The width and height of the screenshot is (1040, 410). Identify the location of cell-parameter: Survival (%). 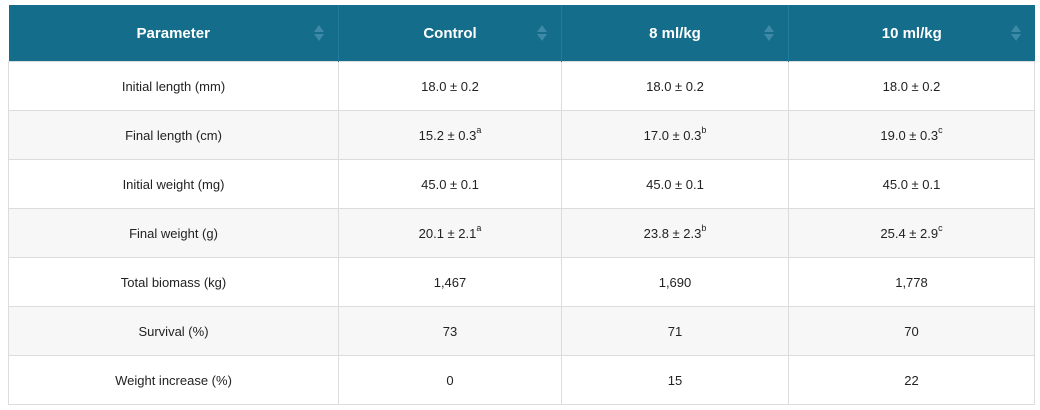
(173, 331).